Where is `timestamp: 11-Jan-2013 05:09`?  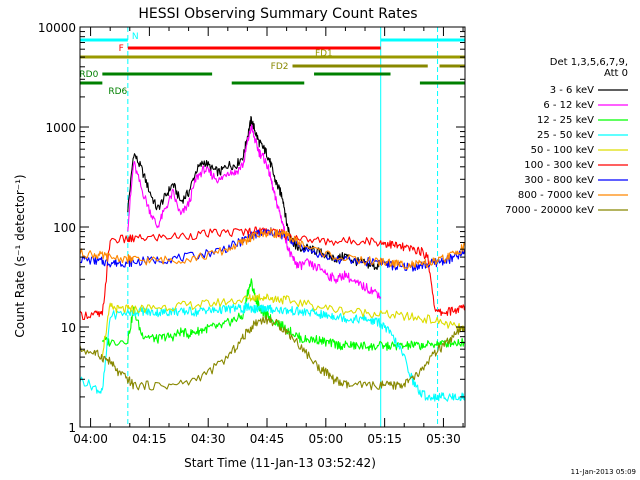
timestamp: 11-Jan-2013 05:09 is located at coordinates (603, 472).